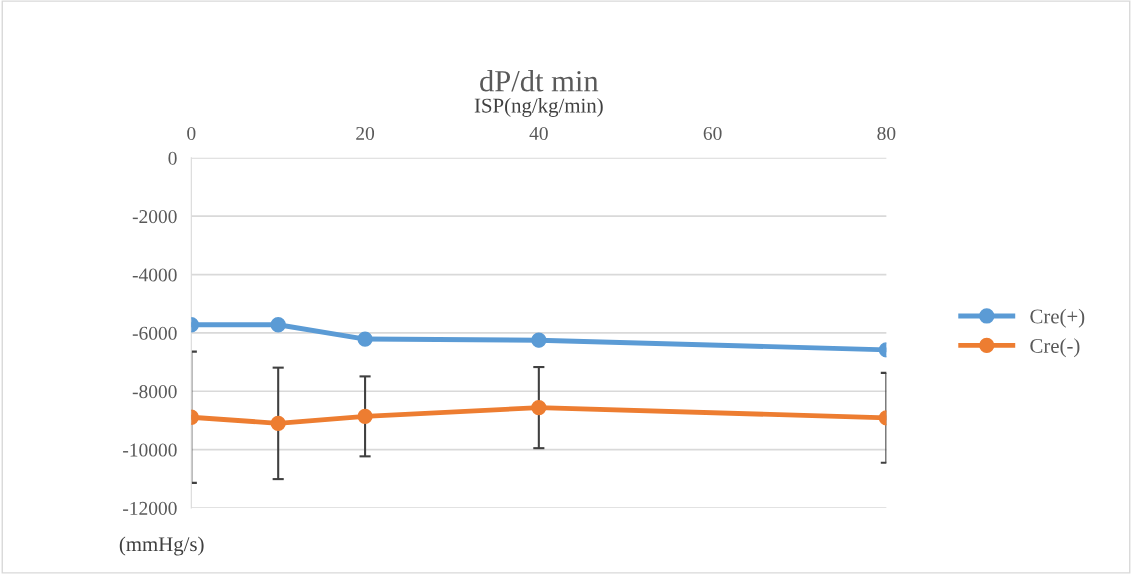  I want to click on y-tick-label: -6000, so click(154, 333).